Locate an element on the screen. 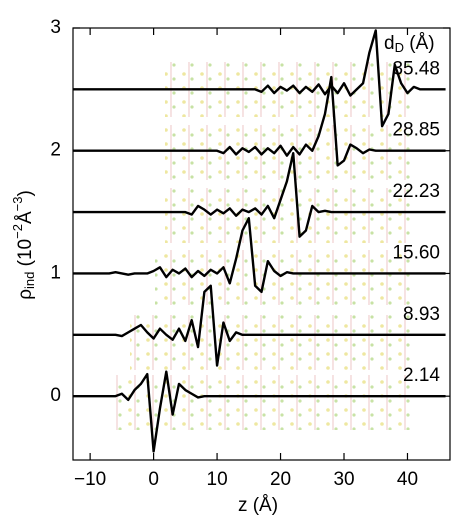  series-label: 2.14 is located at coordinates (421, 375).